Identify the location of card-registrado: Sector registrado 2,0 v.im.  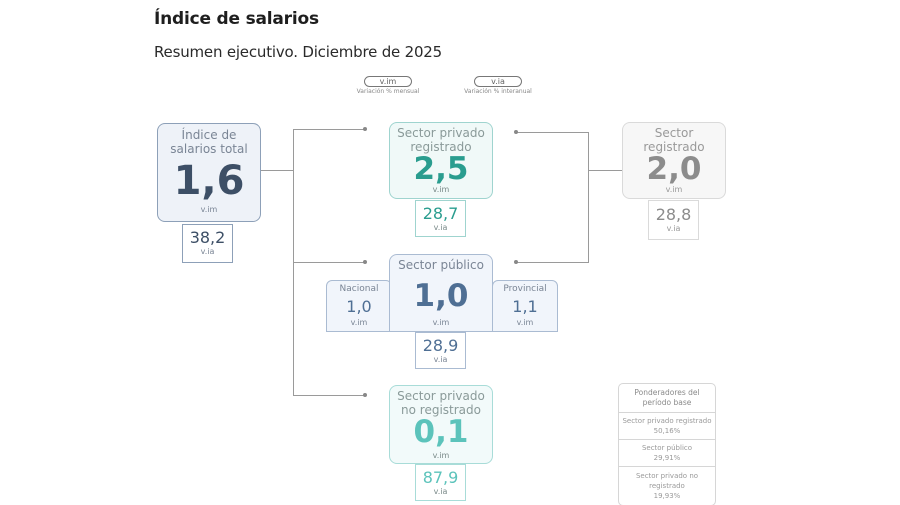
(674, 160).